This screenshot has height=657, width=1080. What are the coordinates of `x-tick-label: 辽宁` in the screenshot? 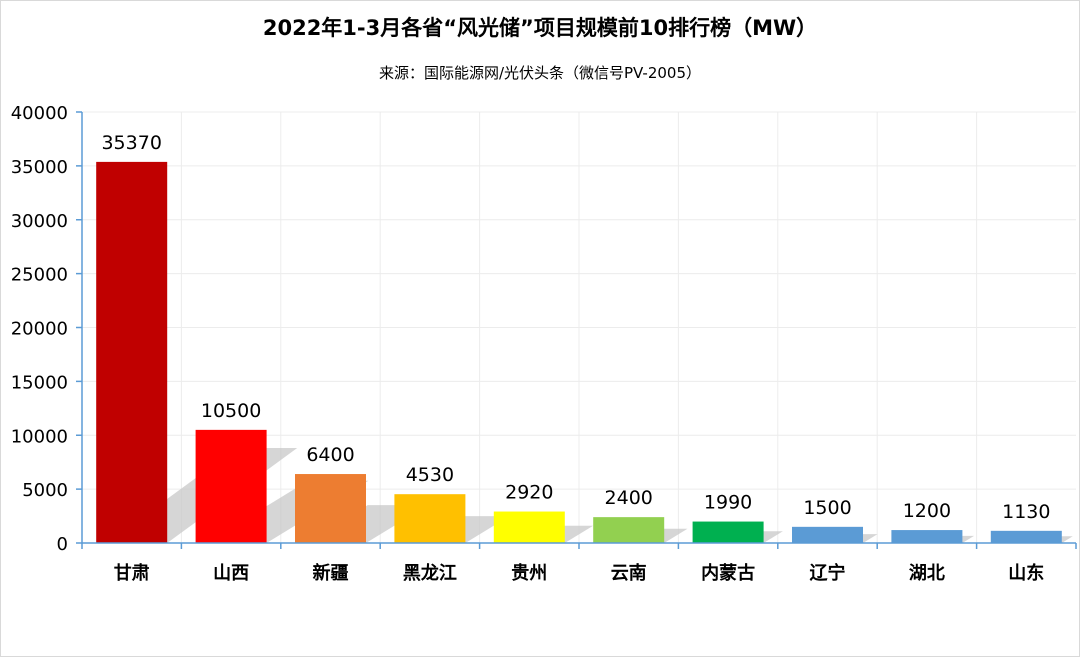 It's located at (828, 573).